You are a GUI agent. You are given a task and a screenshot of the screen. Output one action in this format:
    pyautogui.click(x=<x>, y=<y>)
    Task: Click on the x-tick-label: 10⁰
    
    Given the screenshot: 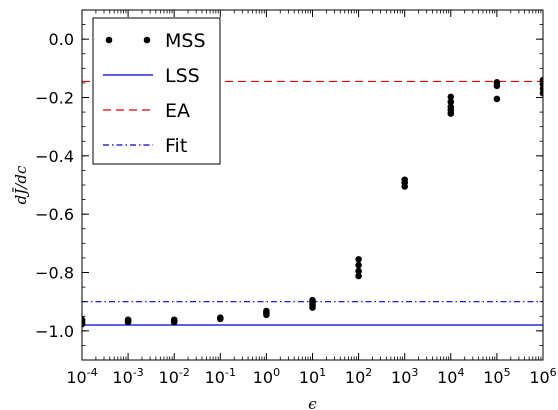 What is the action you would take?
    pyautogui.click(x=266, y=376)
    